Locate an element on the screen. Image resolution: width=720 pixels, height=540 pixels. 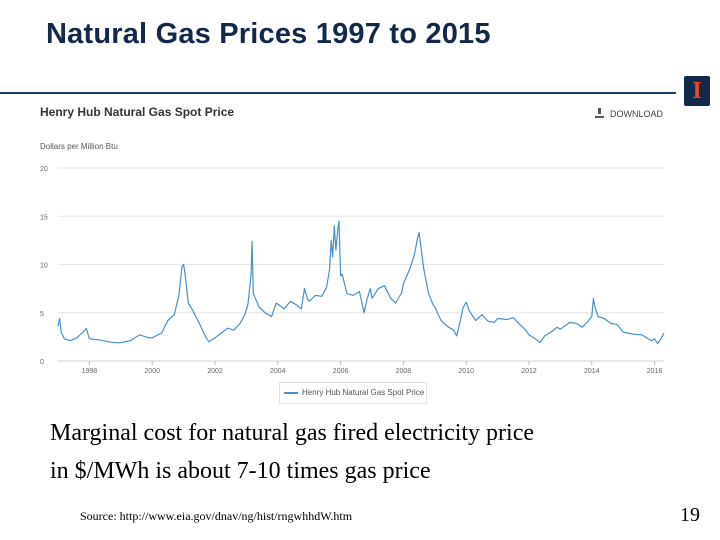
slide-title: Natural Gas Prices 1997 to 2015 is located at coordinates (268, 34).